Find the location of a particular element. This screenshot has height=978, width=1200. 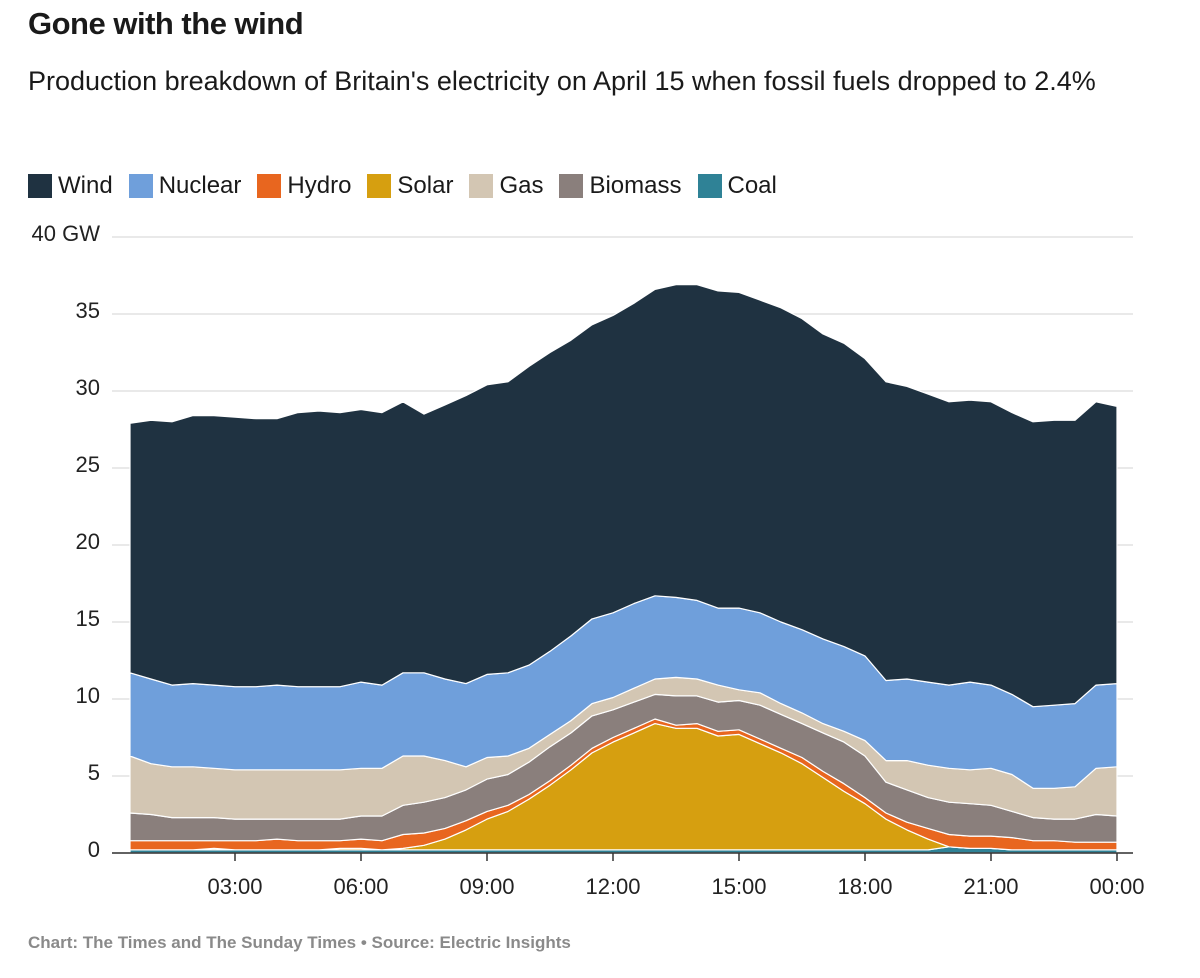

x-tick-label: 00:00 is located at coordinates (1116, 886).